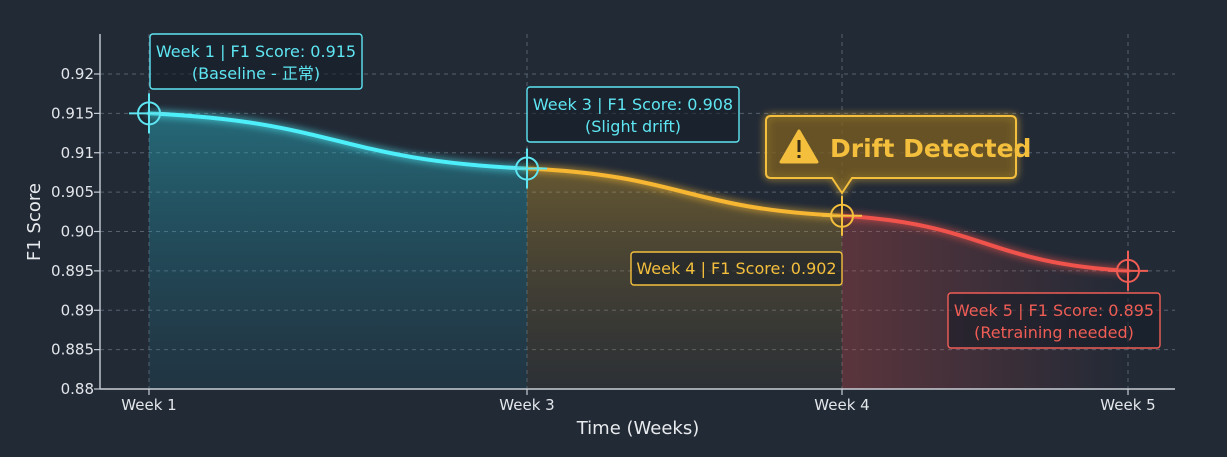 The width and height of the screenshot is (1227, 457). I want to click on callout-subtitle: (Baseline - 正常), so click(256, 73).